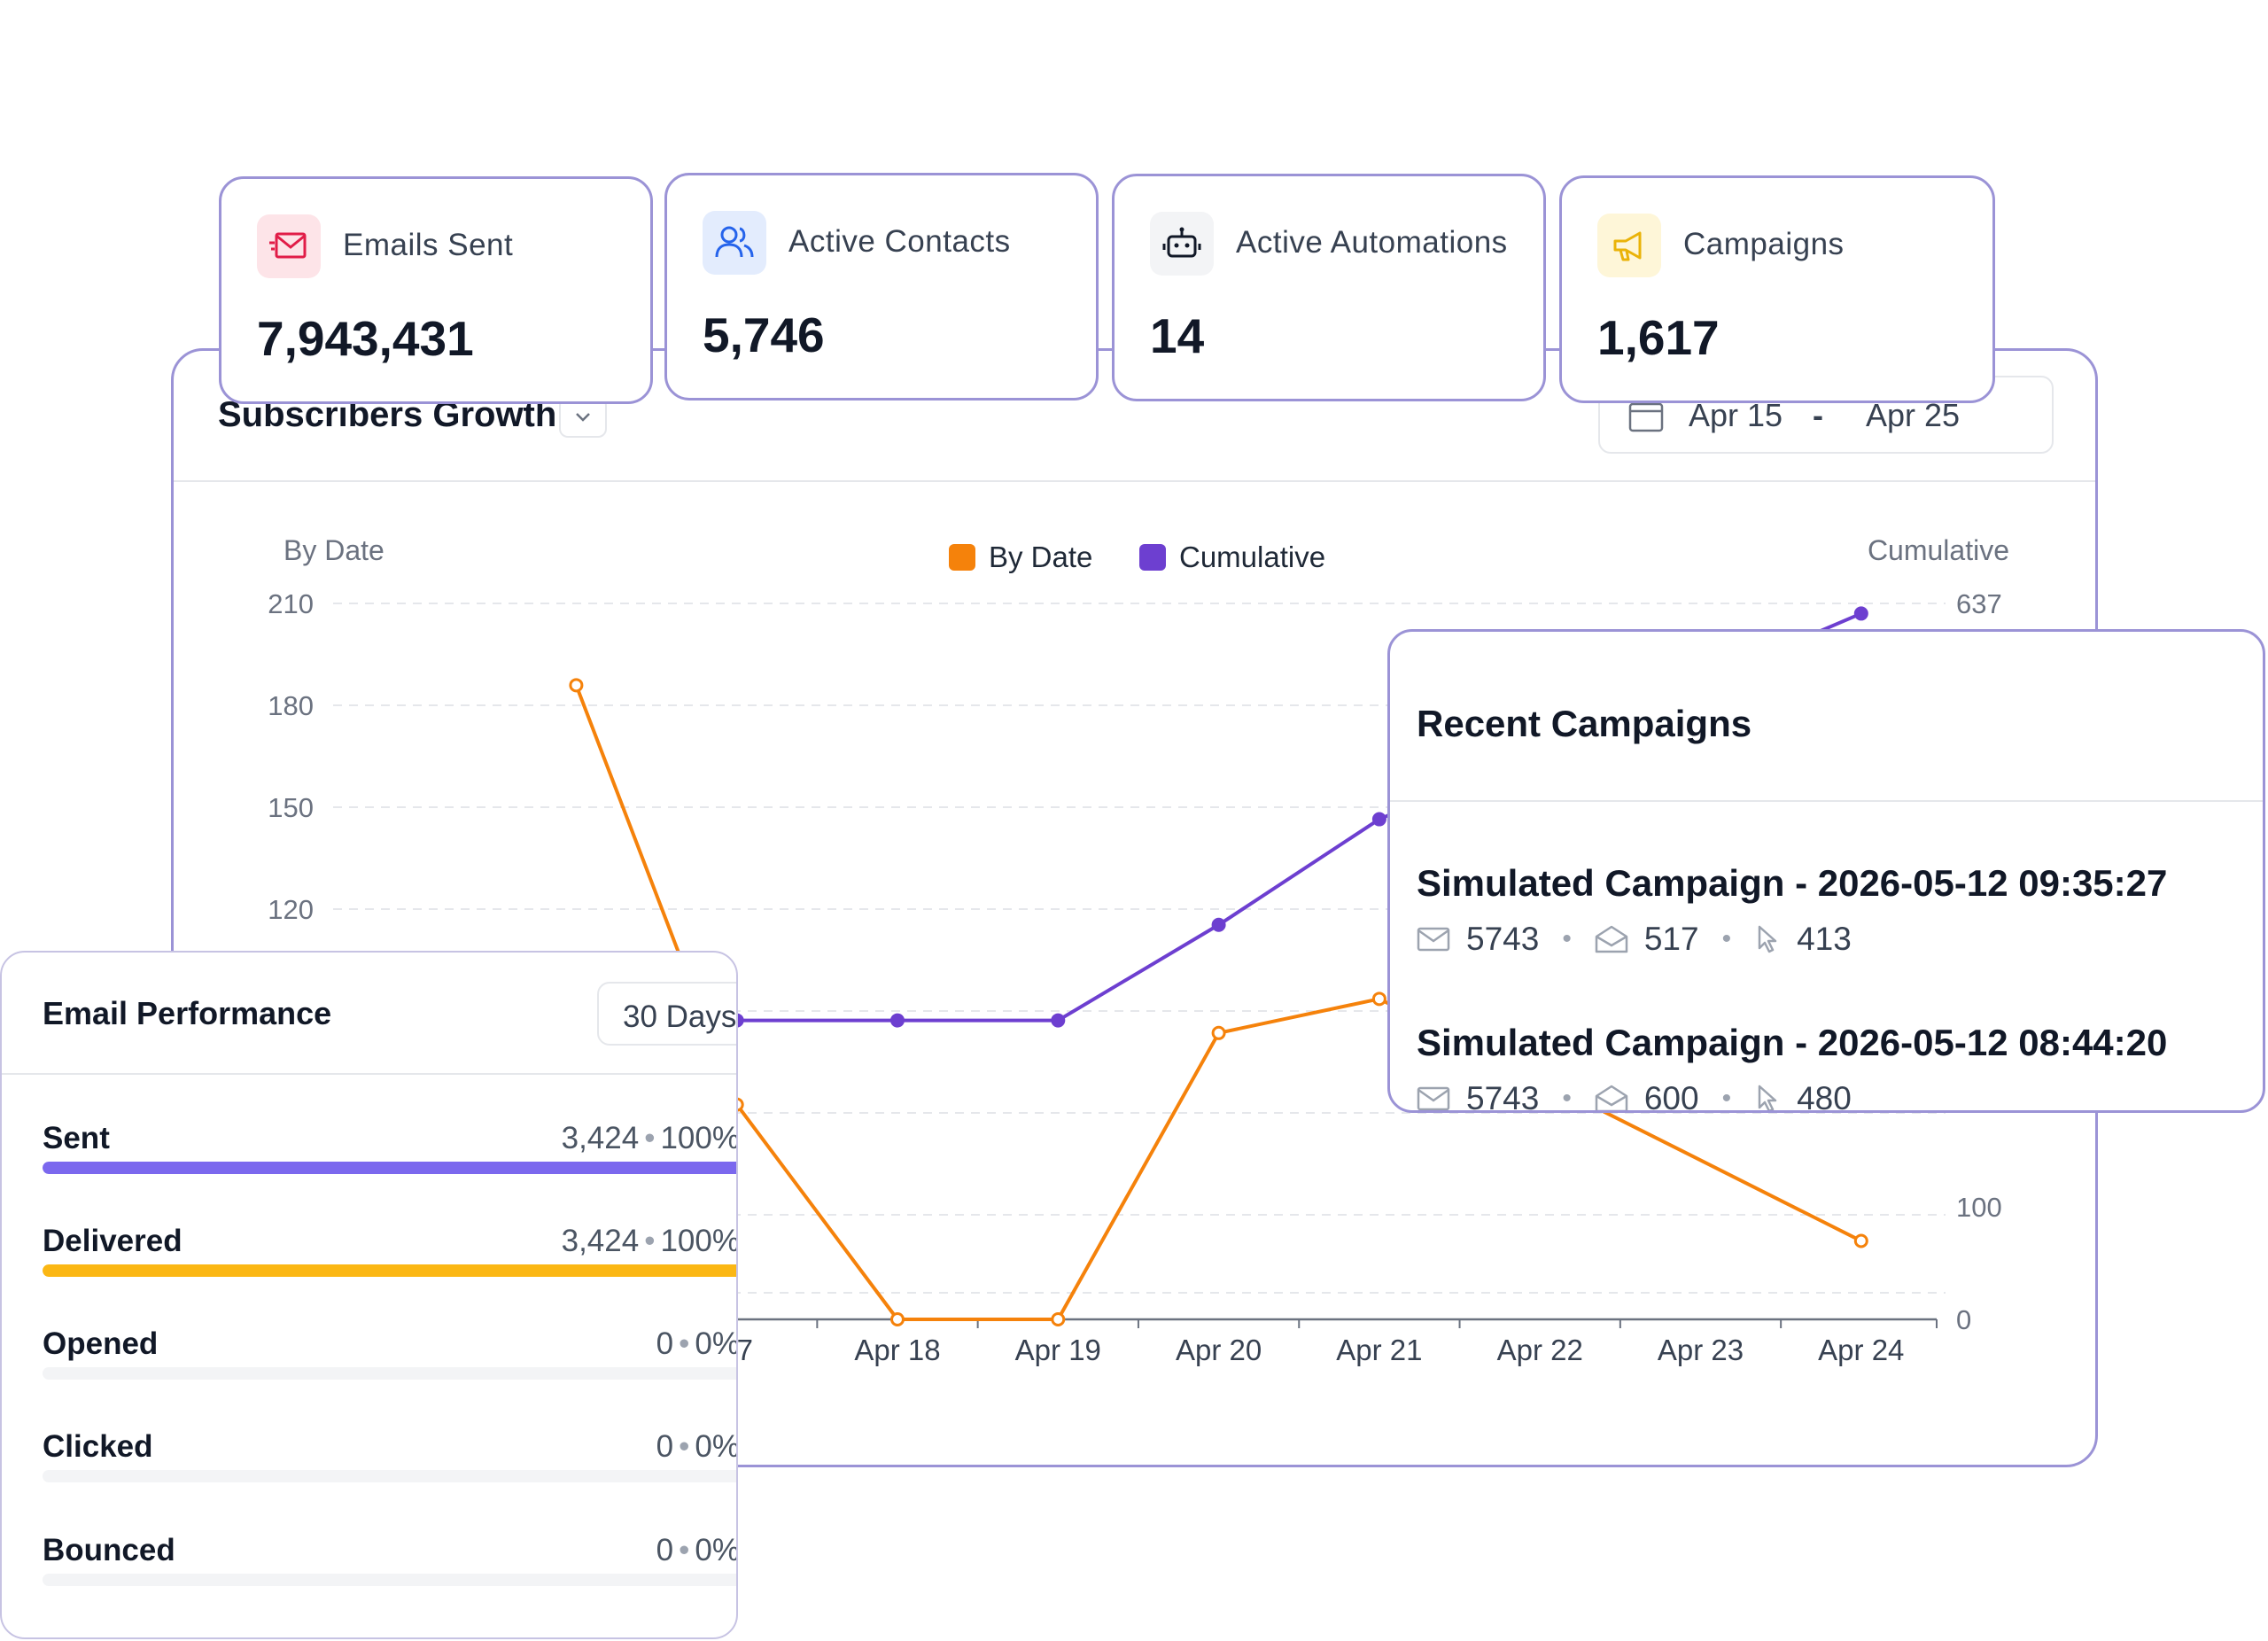  What do you see at coordinates (291, 603) in the screenshot?
I see `y-left-tick-label: 210` at bounding box center [291, 603].